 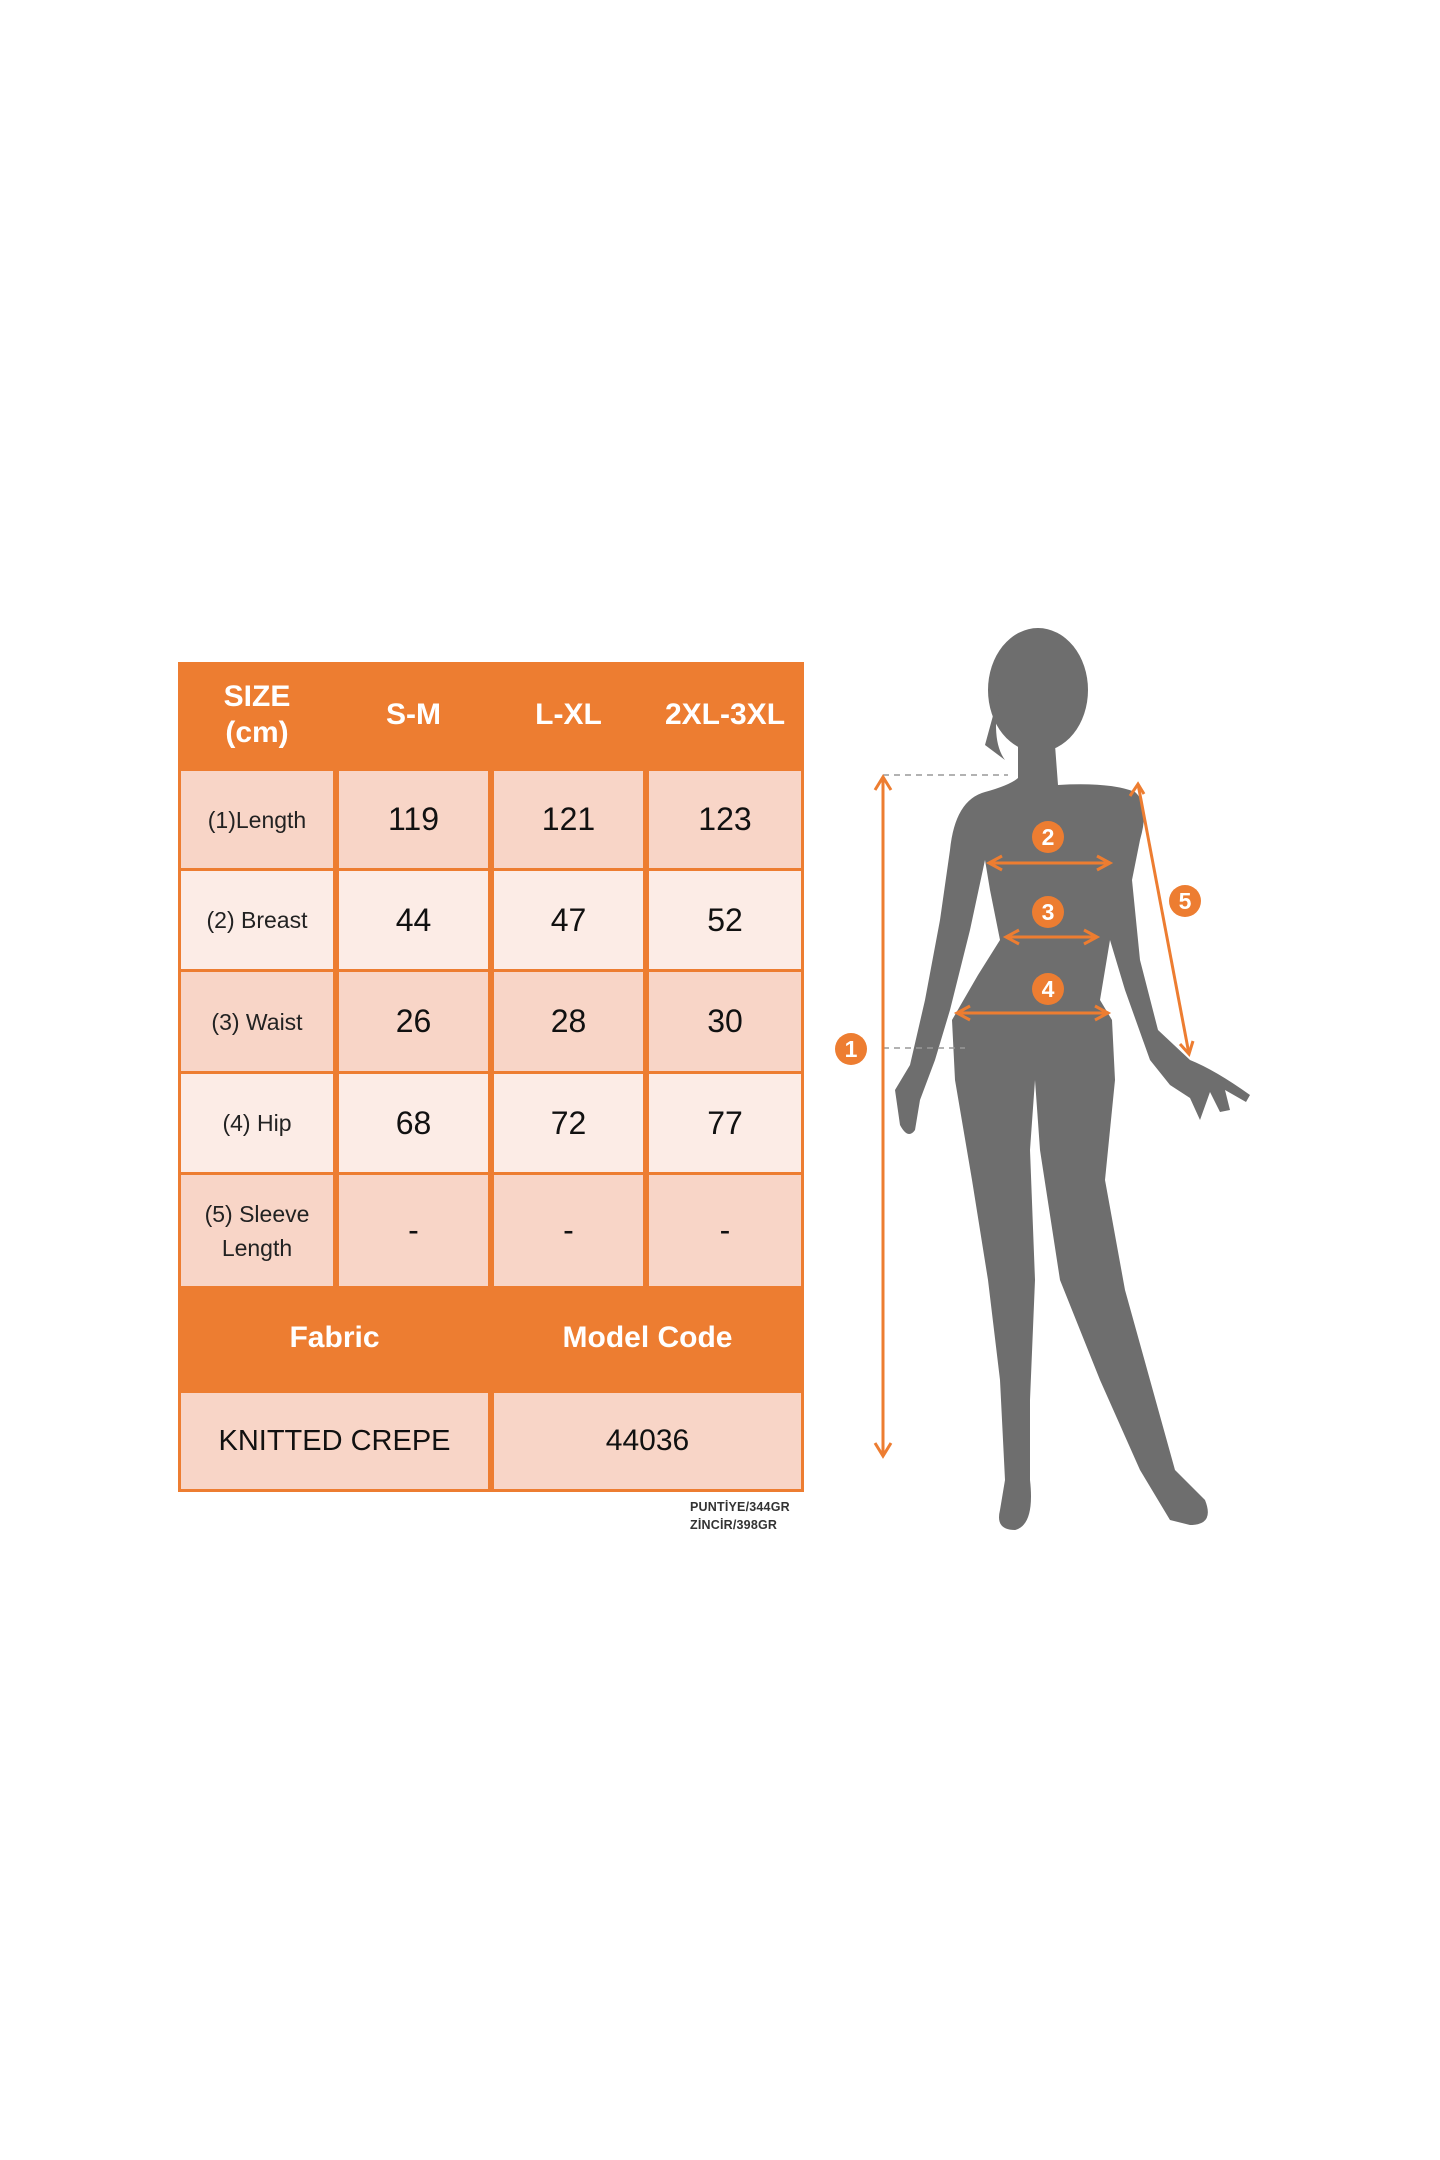 I want to click on table-cell: 123, so click(x=725, y=819).